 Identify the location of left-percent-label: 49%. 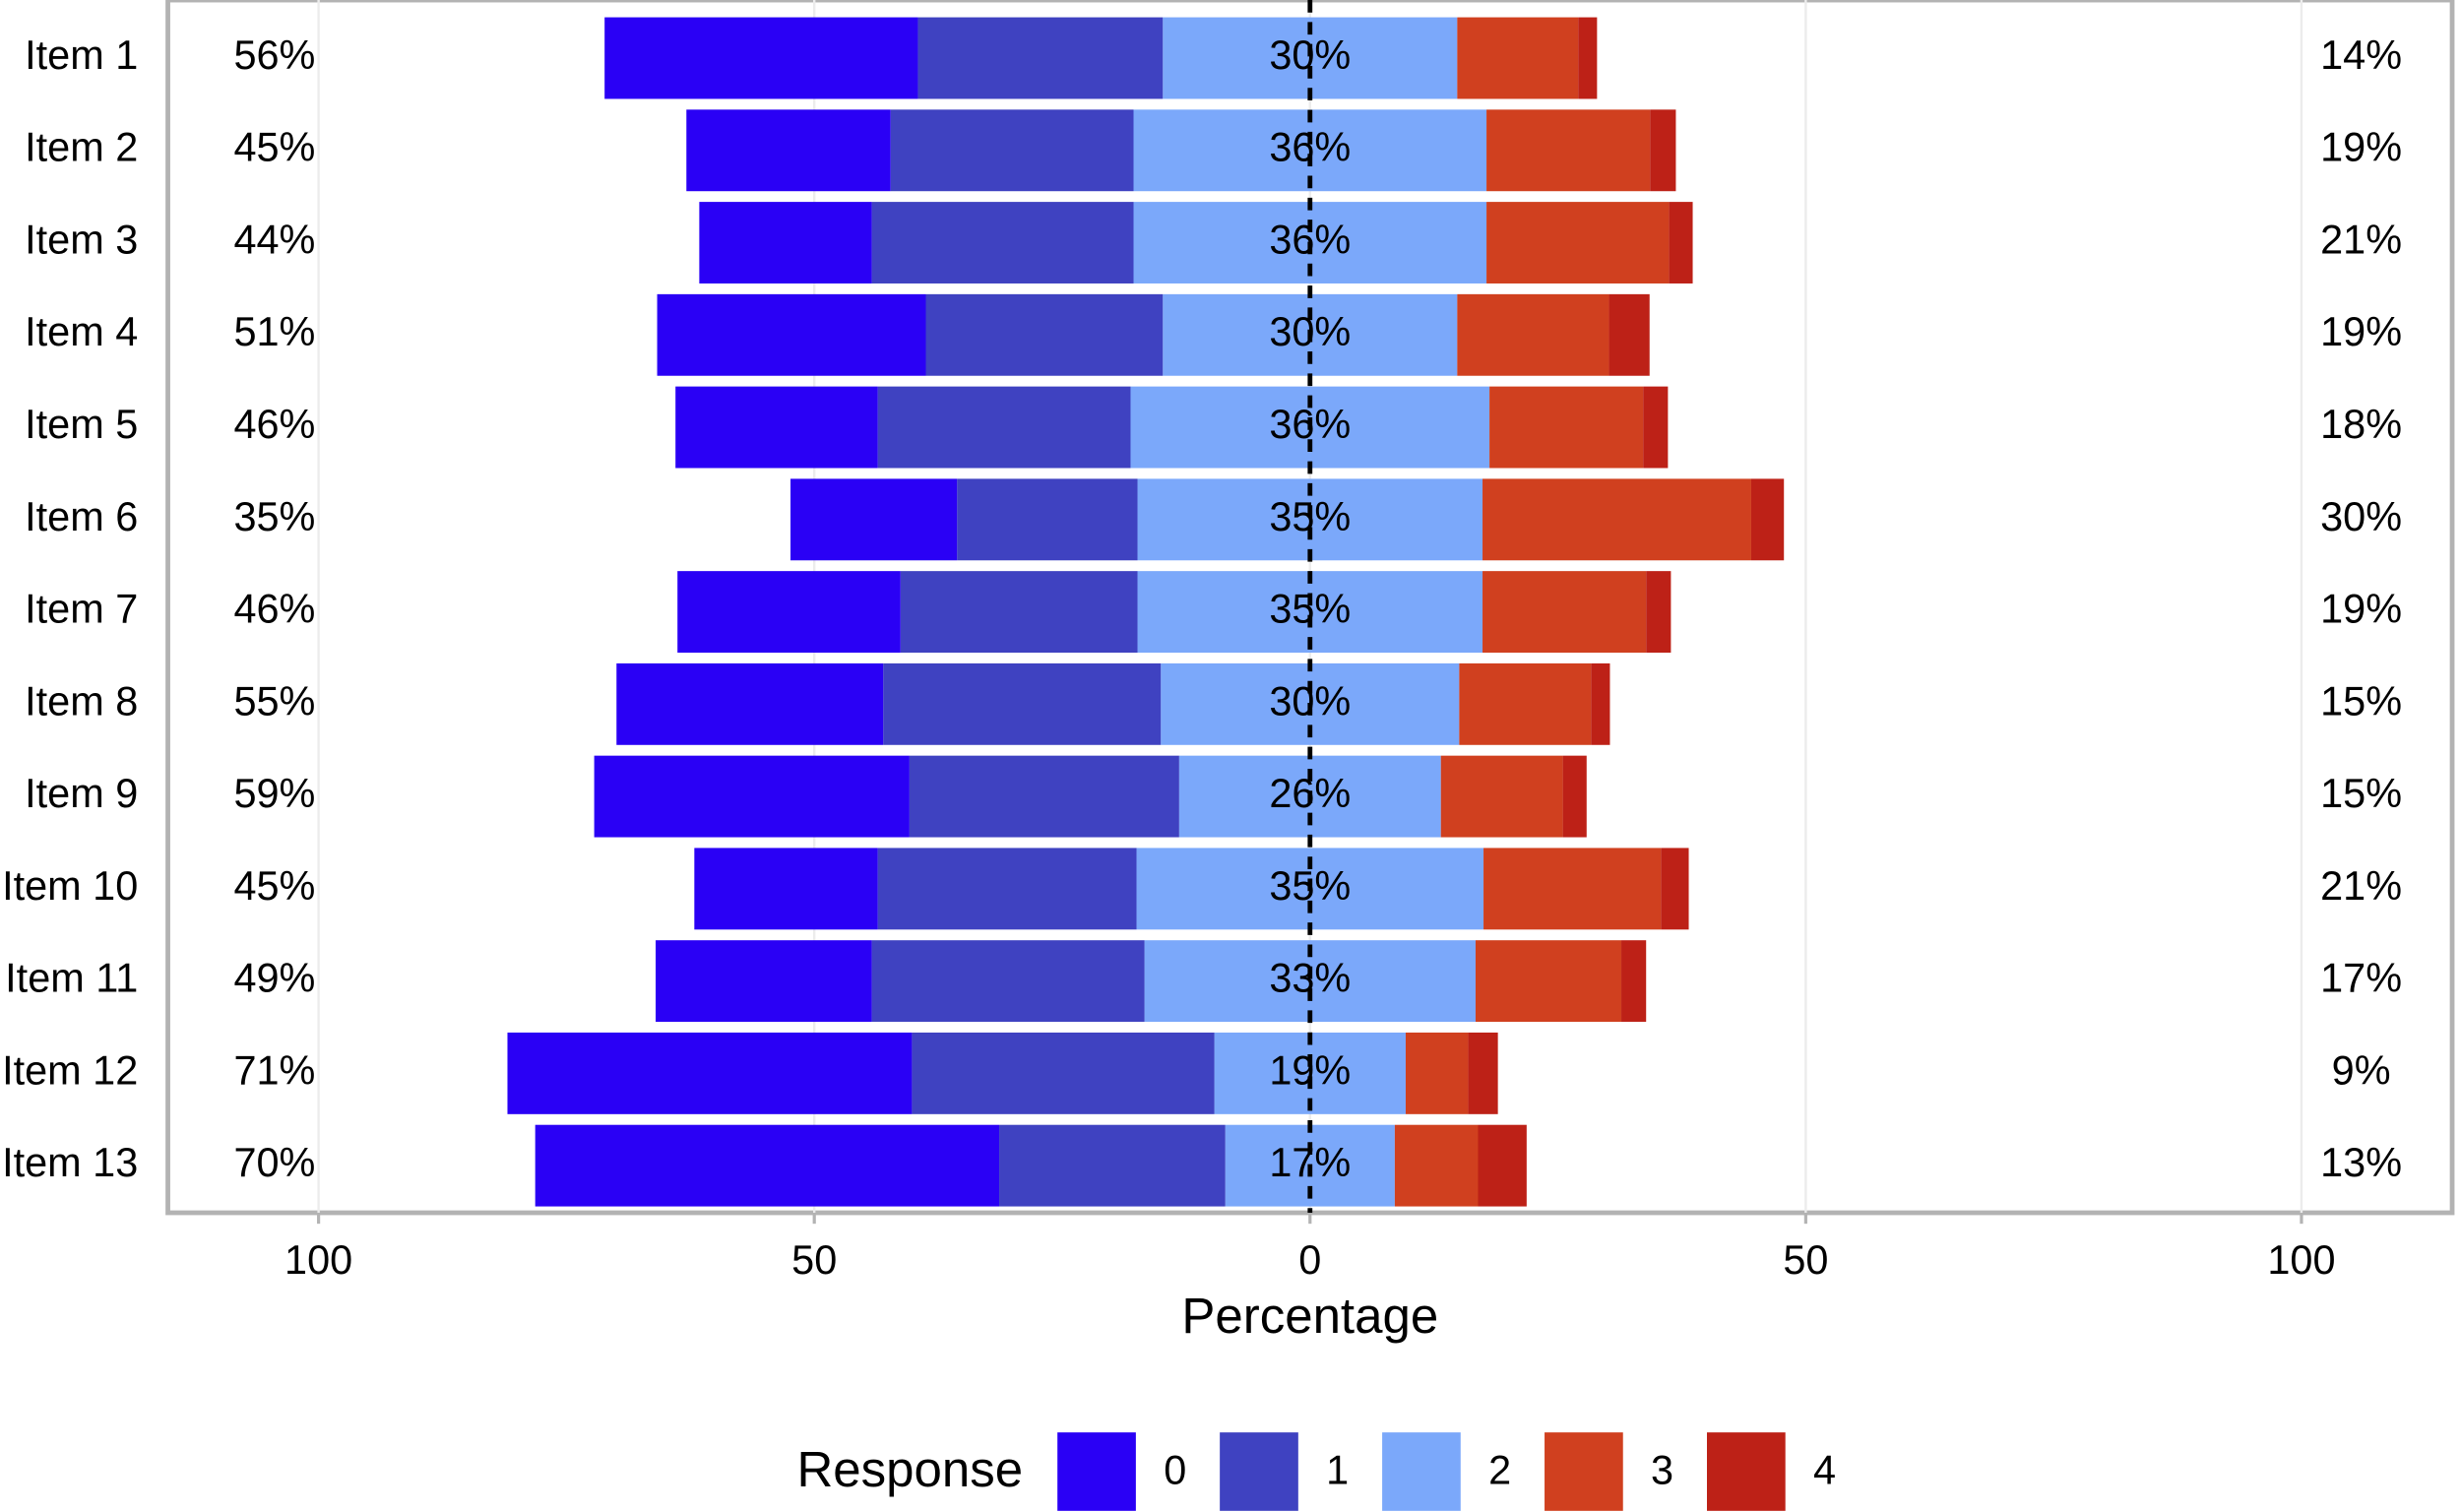
(274, 978).